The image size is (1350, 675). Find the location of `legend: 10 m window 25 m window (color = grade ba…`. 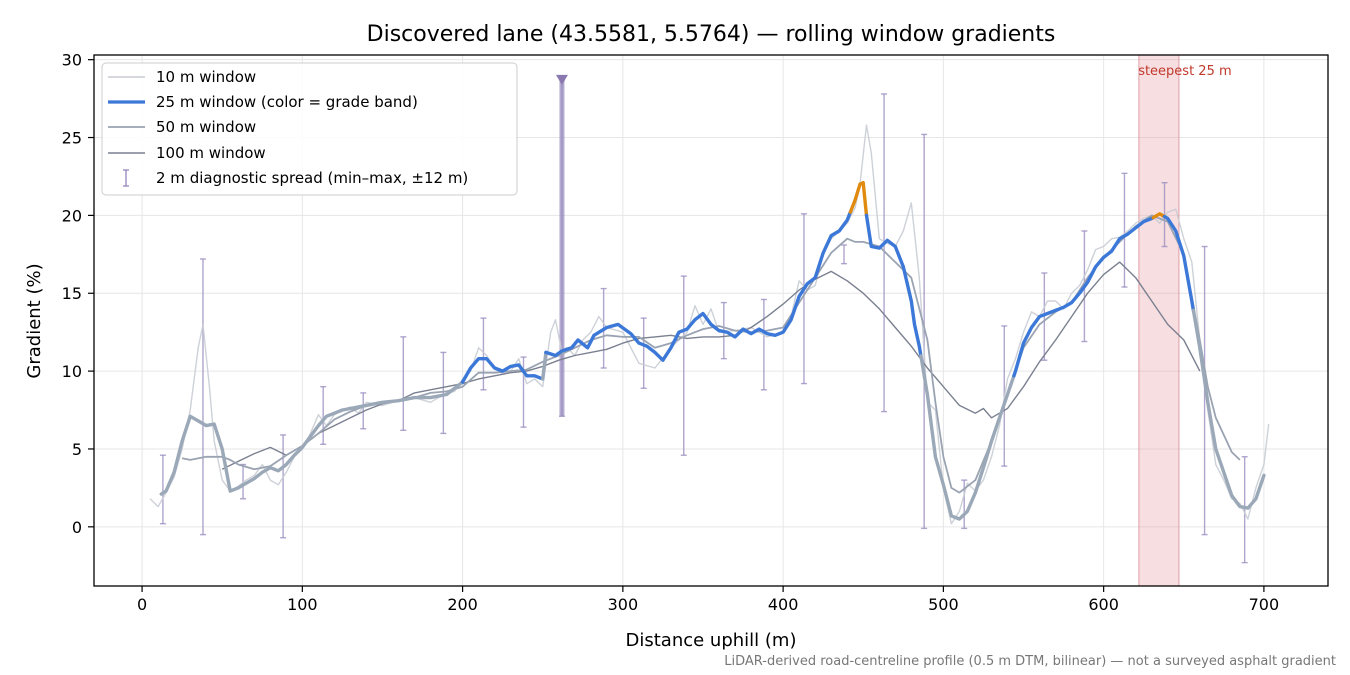

legend: 10 m window 25 m window (color = grade ba… is located at coordinates (309, 129).